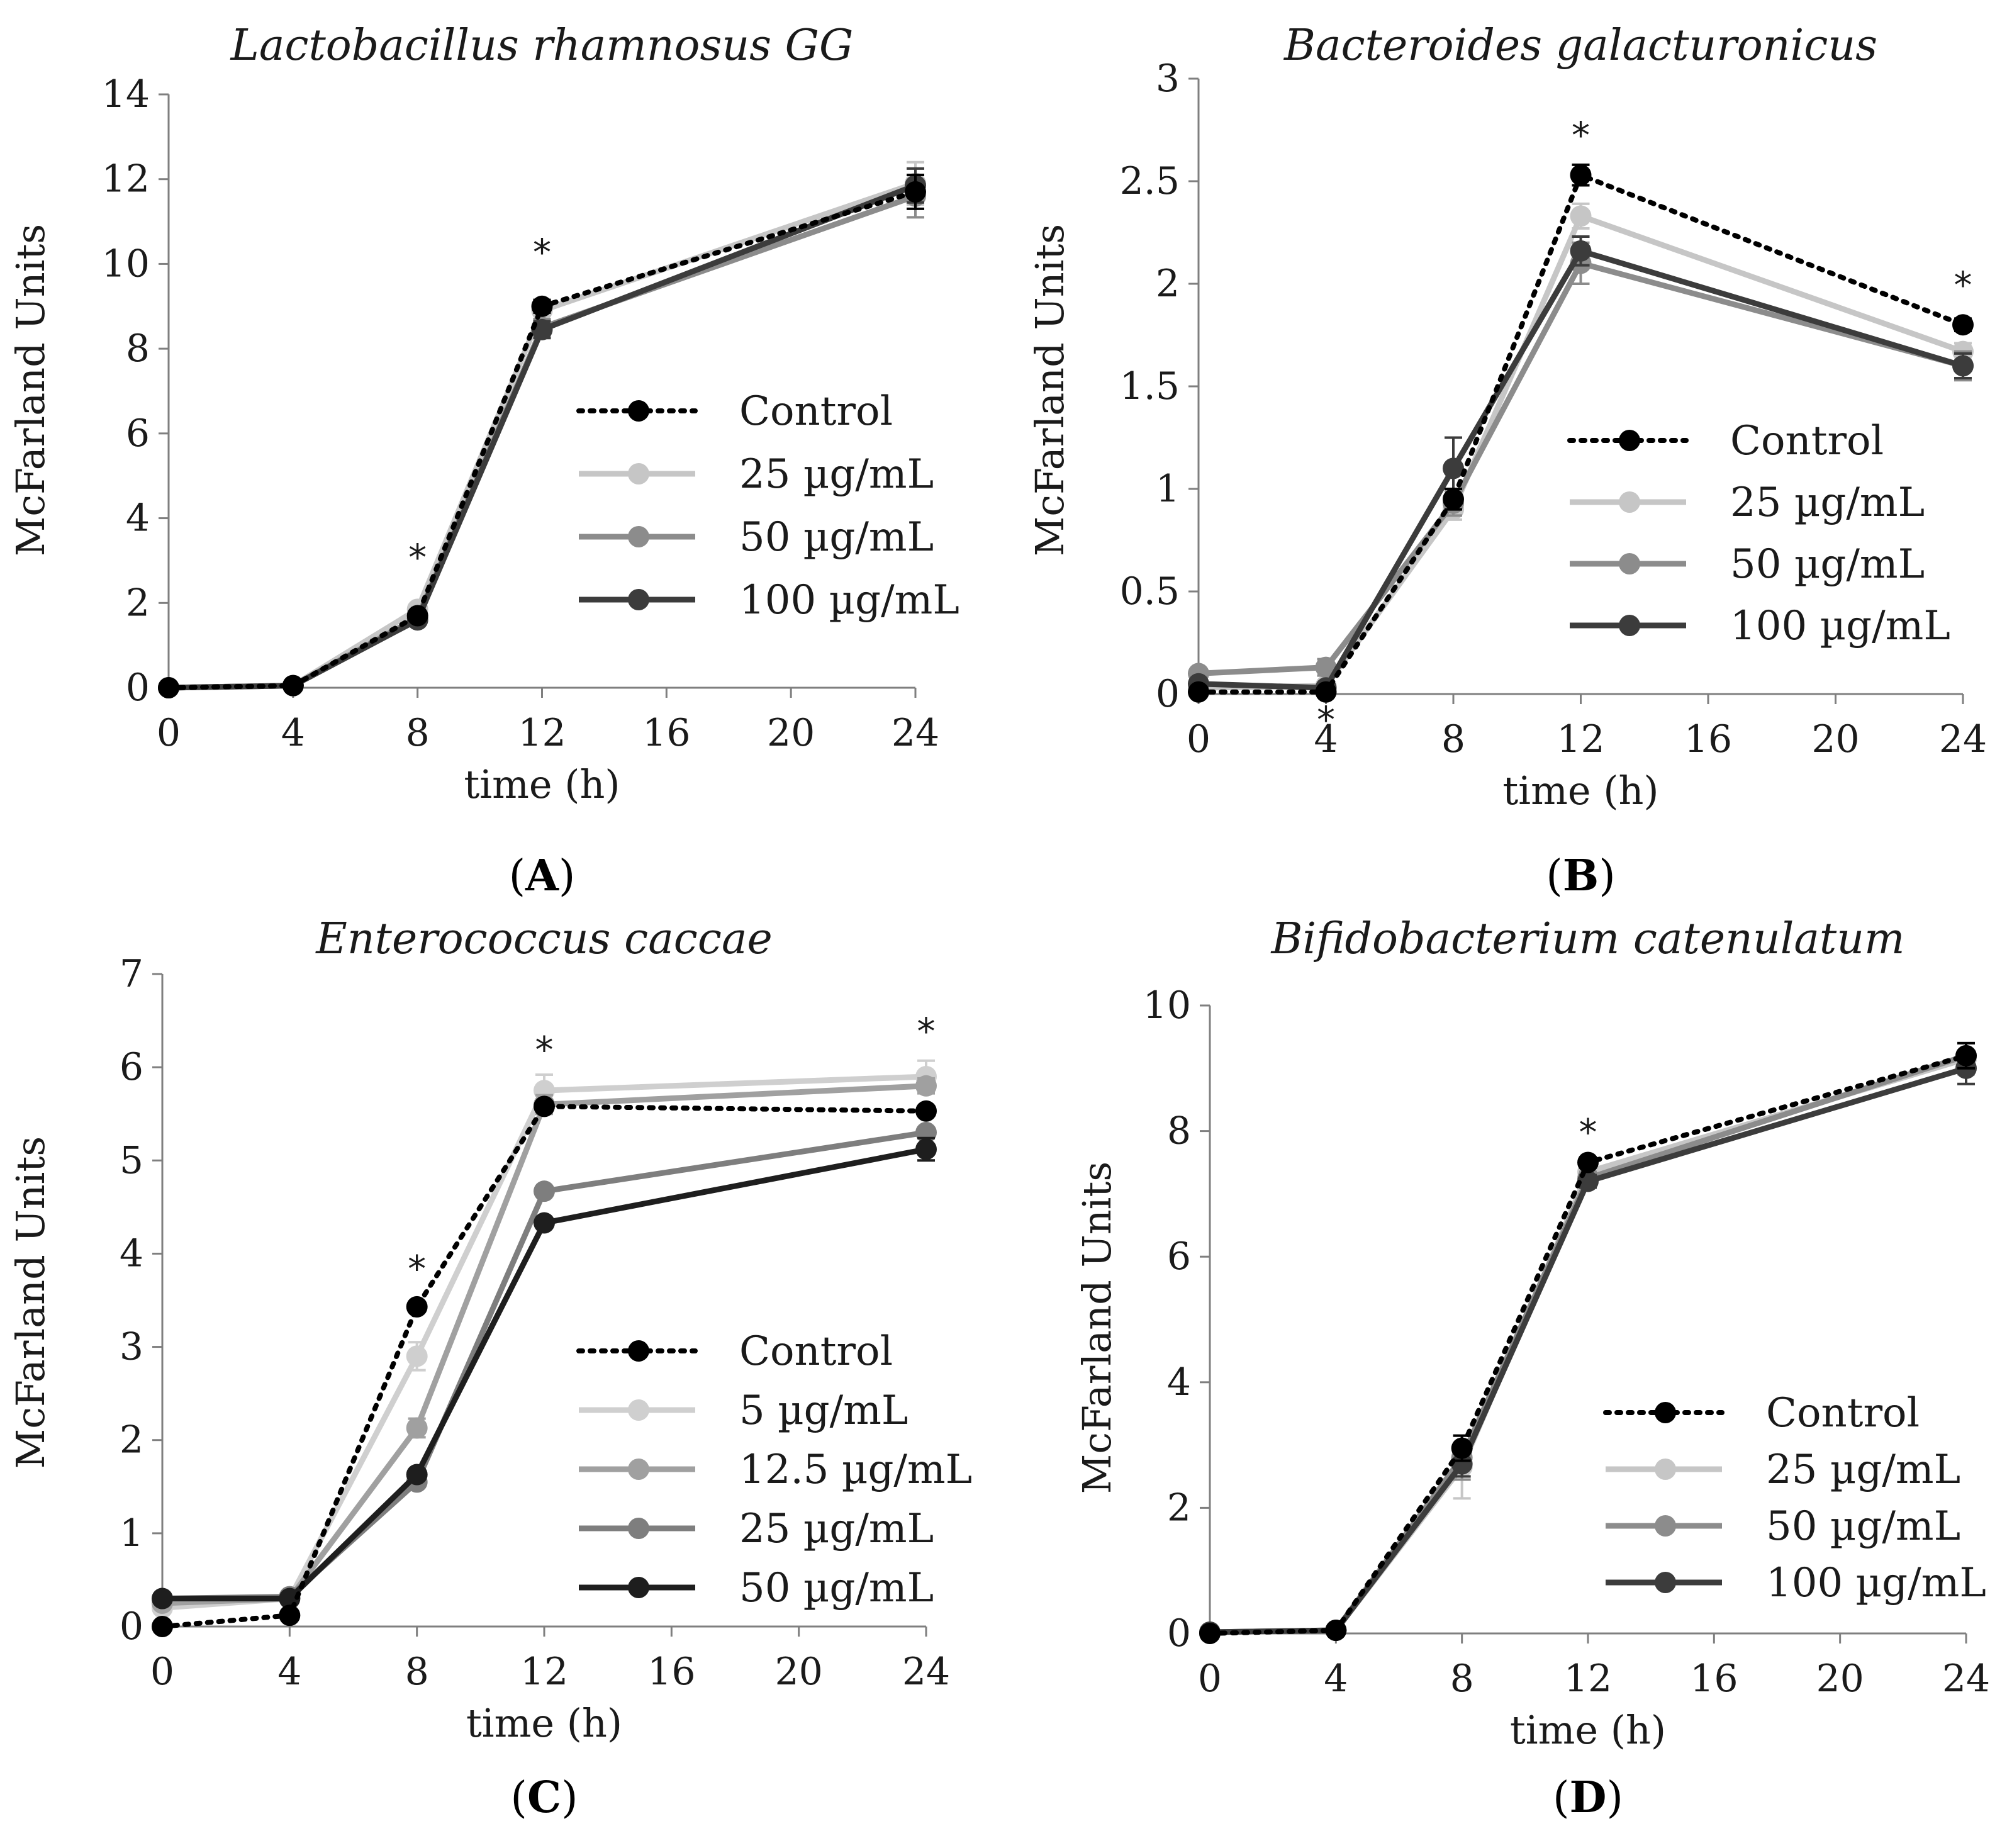 This screenshot has width=2007, height=1848. I want to click on y-tick-label: 0.5, so click(1150, 591).